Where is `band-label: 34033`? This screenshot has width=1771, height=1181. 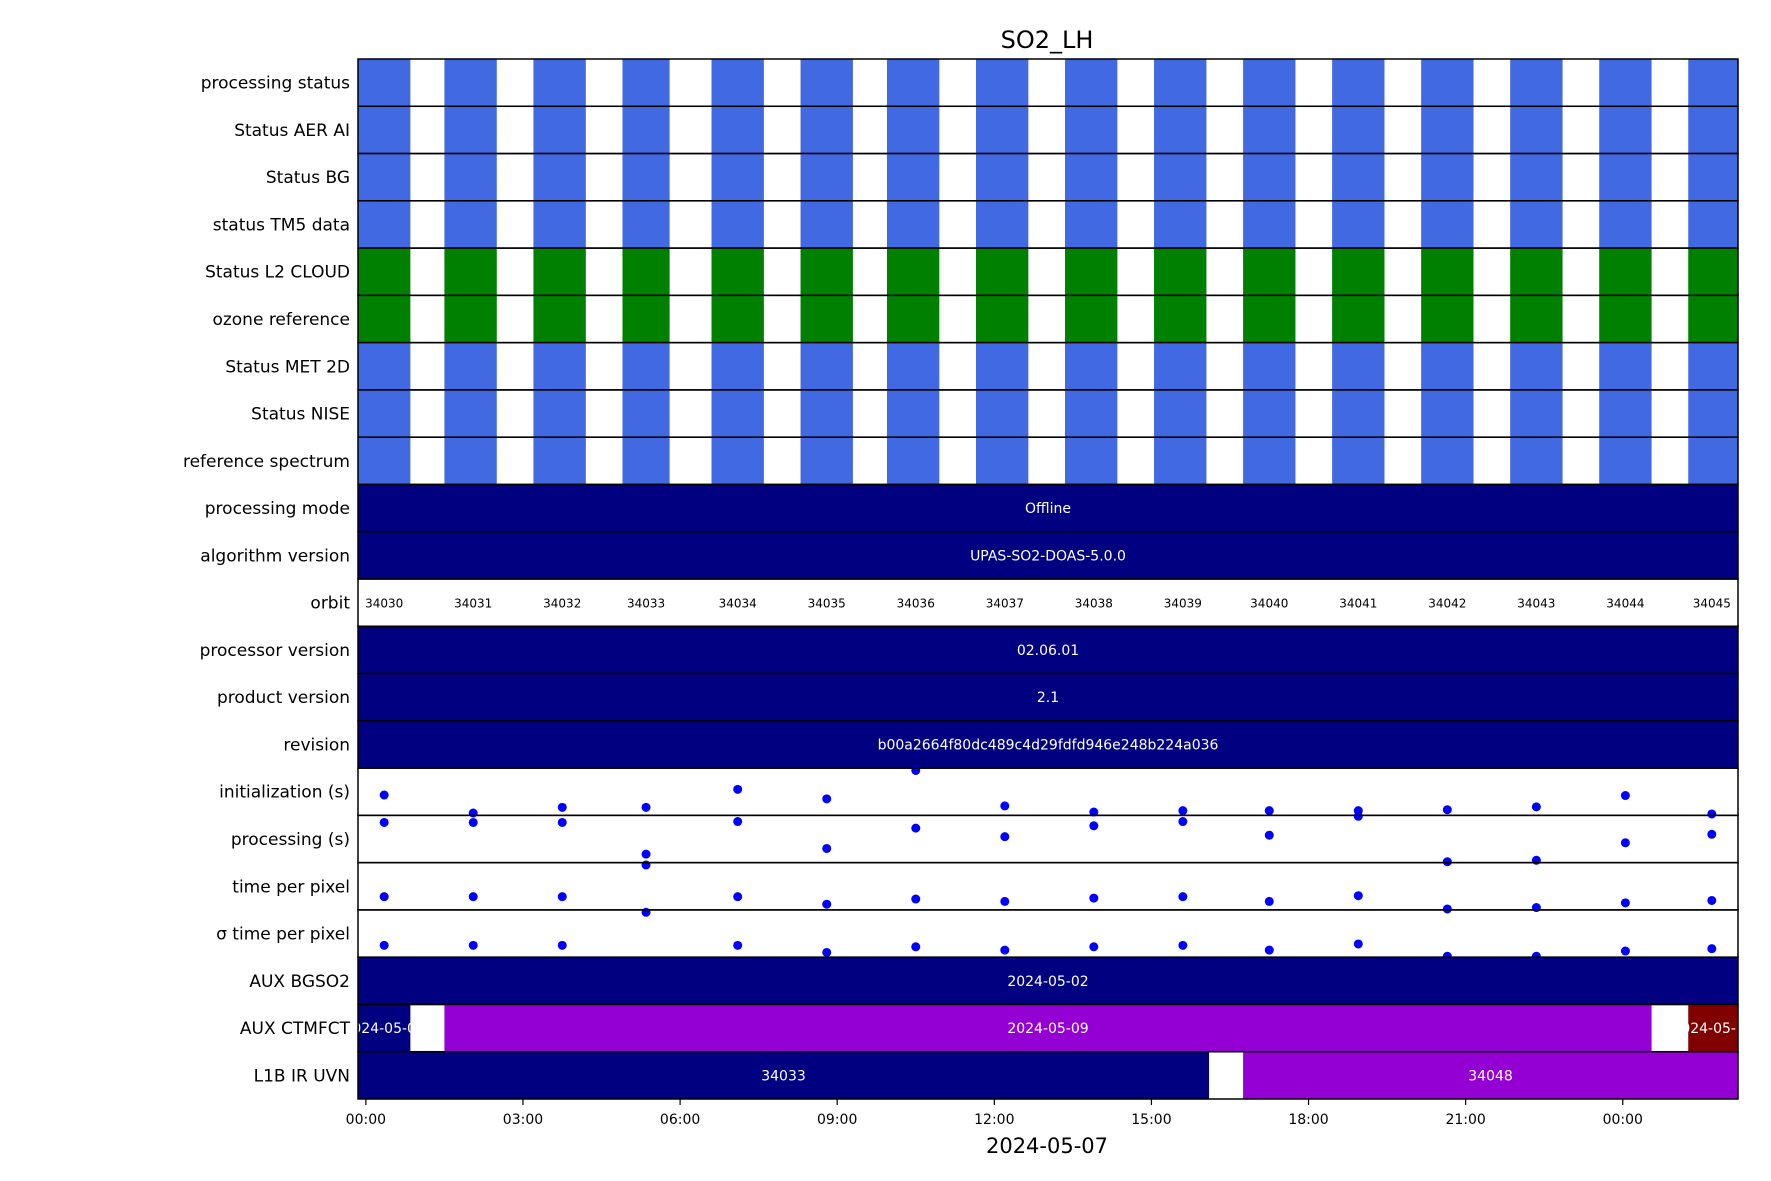 band-label: 34033 is located at coordinates (783, 1076).